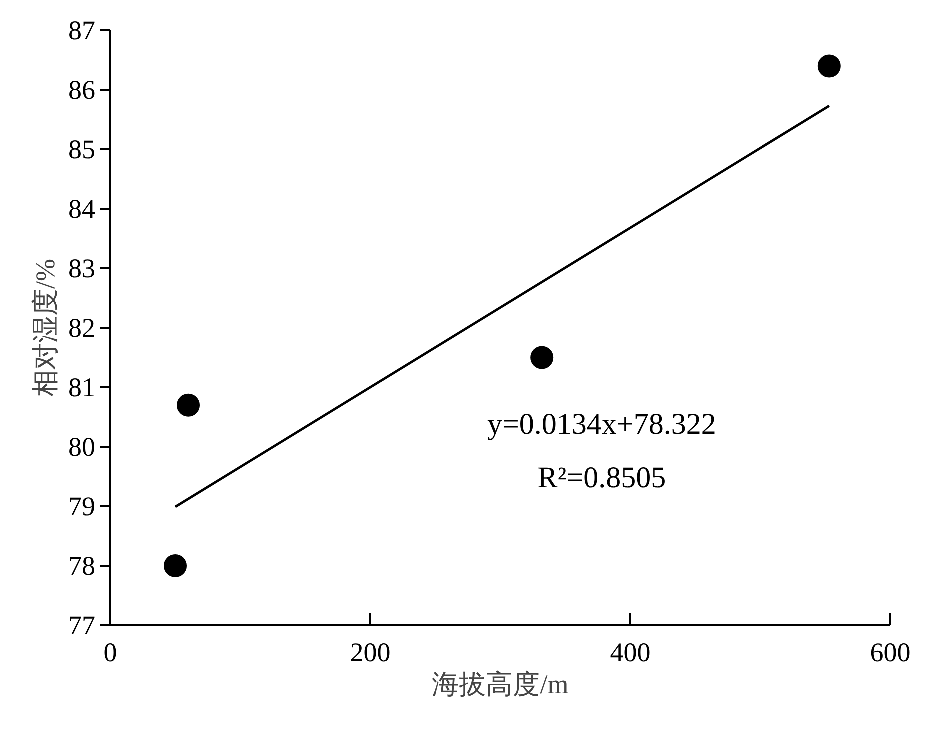 This screenshot has width=949, height=743. I want to click on y-tick-label: 83, so click(82, 269).